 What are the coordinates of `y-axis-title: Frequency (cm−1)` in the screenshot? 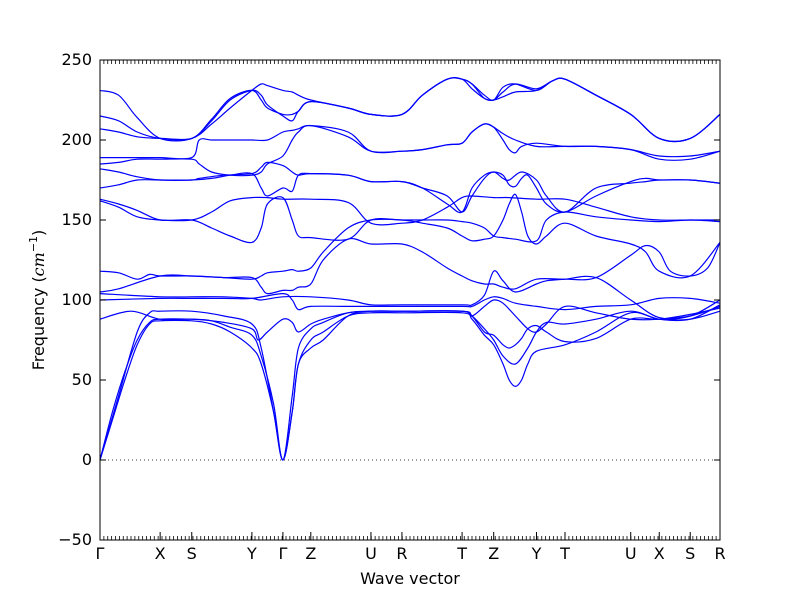 It's located at (37, 300).